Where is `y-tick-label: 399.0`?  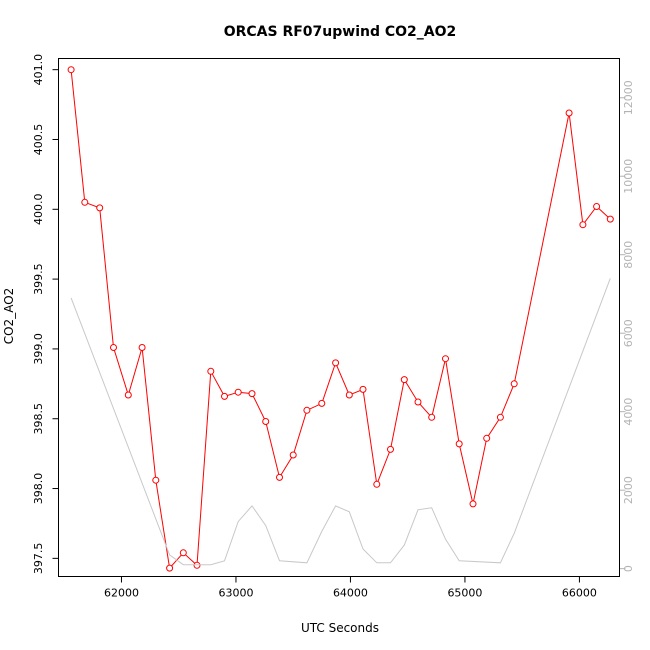 y-tick-label: 399.0 is located at coordinates (38, 349).